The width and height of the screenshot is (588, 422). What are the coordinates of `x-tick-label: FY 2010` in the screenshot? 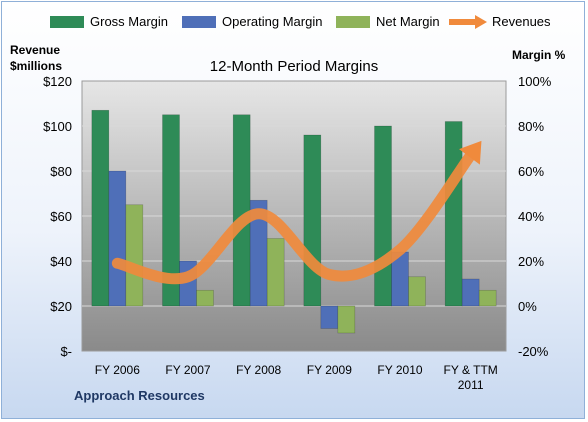 It's located at (399, 370).